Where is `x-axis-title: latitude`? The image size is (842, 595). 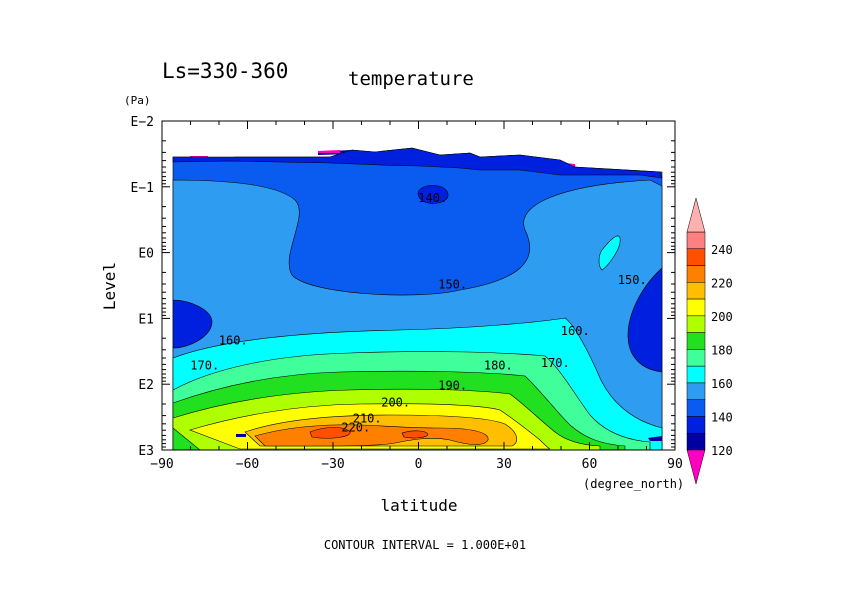
x-axis-title: latitude is located at coordinates (418, 505).